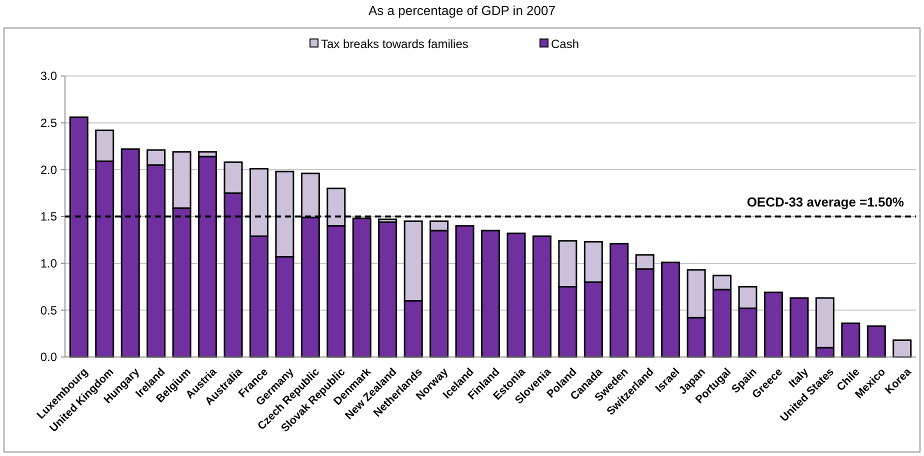 Image resolution: width=924 pixels, height=456 pixels. What do you see at coordinates (394, 44) in the screenshot?
I see `legend-label: Tax breaks towards families` at bounding box center [394, 44].